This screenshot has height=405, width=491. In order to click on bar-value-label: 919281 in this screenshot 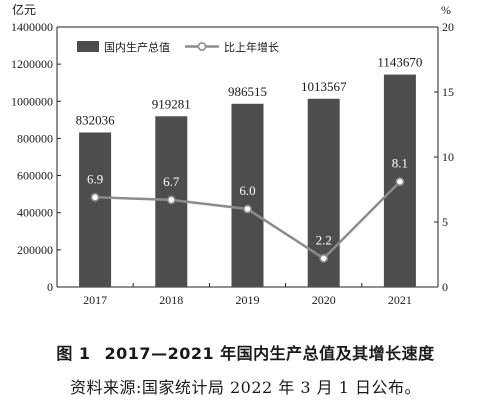, I will do `click(171, 103)`.